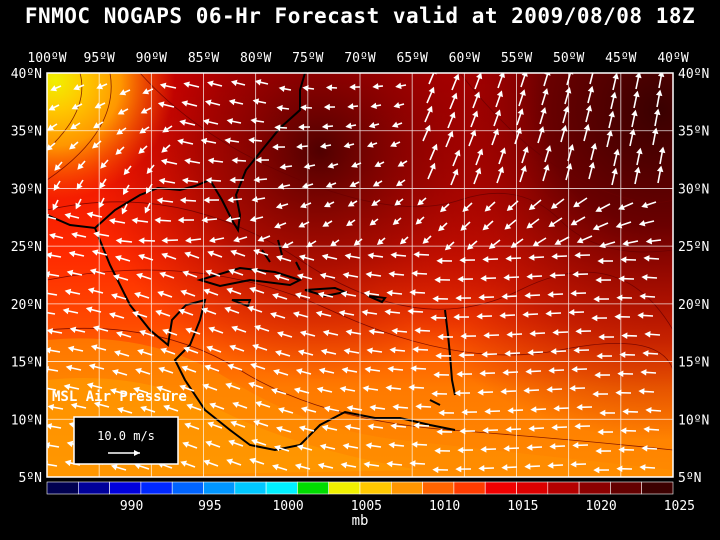 This screenshot has height=540, width=720. Describe the element at coordinates (203, 58) in the screenshot. I see `longitude-label: 85ºW` at that location.